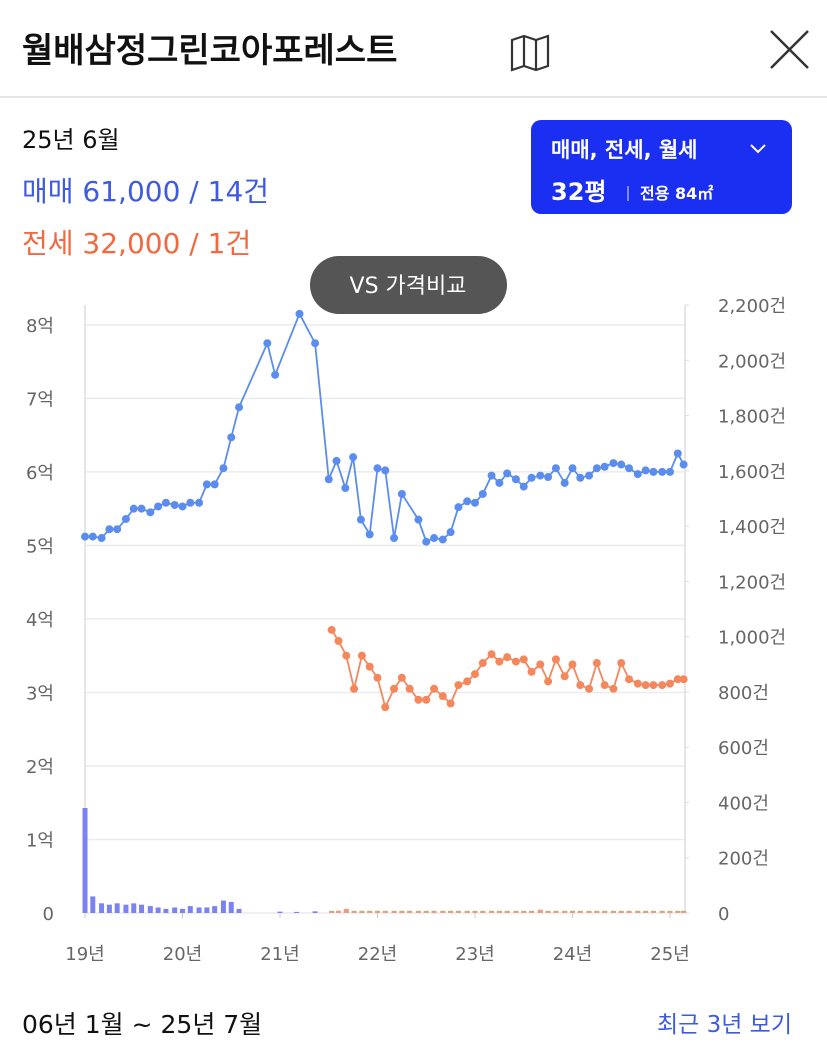  I want to click on filter-area: 전용 84㎡, so click(676, 193).